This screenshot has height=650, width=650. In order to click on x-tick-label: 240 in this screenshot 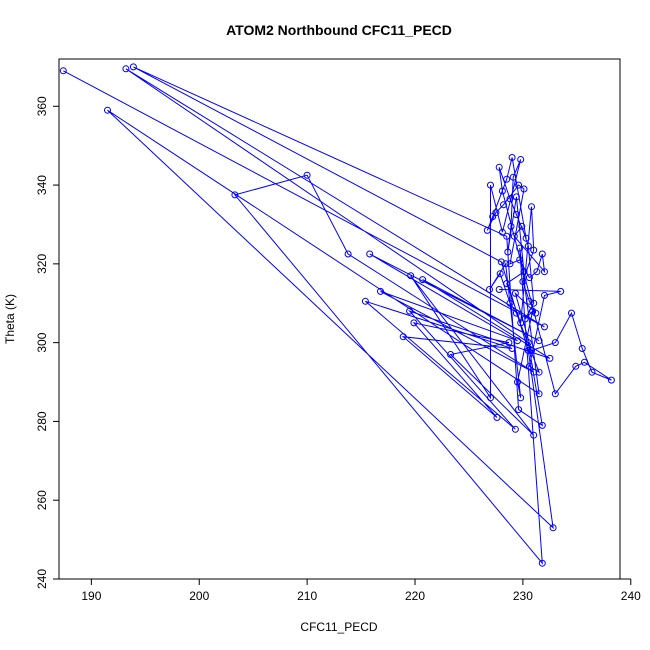, I will do `click(631, 596)`.